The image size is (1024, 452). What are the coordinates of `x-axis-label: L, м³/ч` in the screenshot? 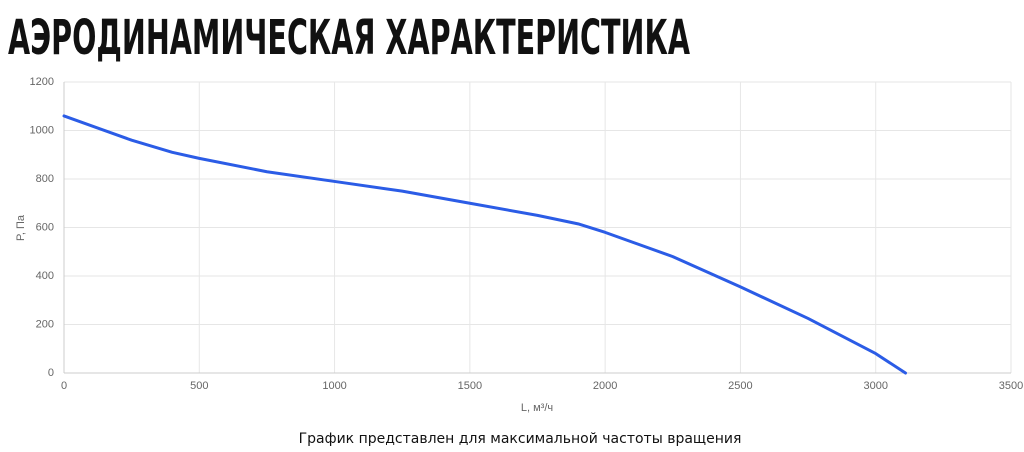 It's located at (537, 408).